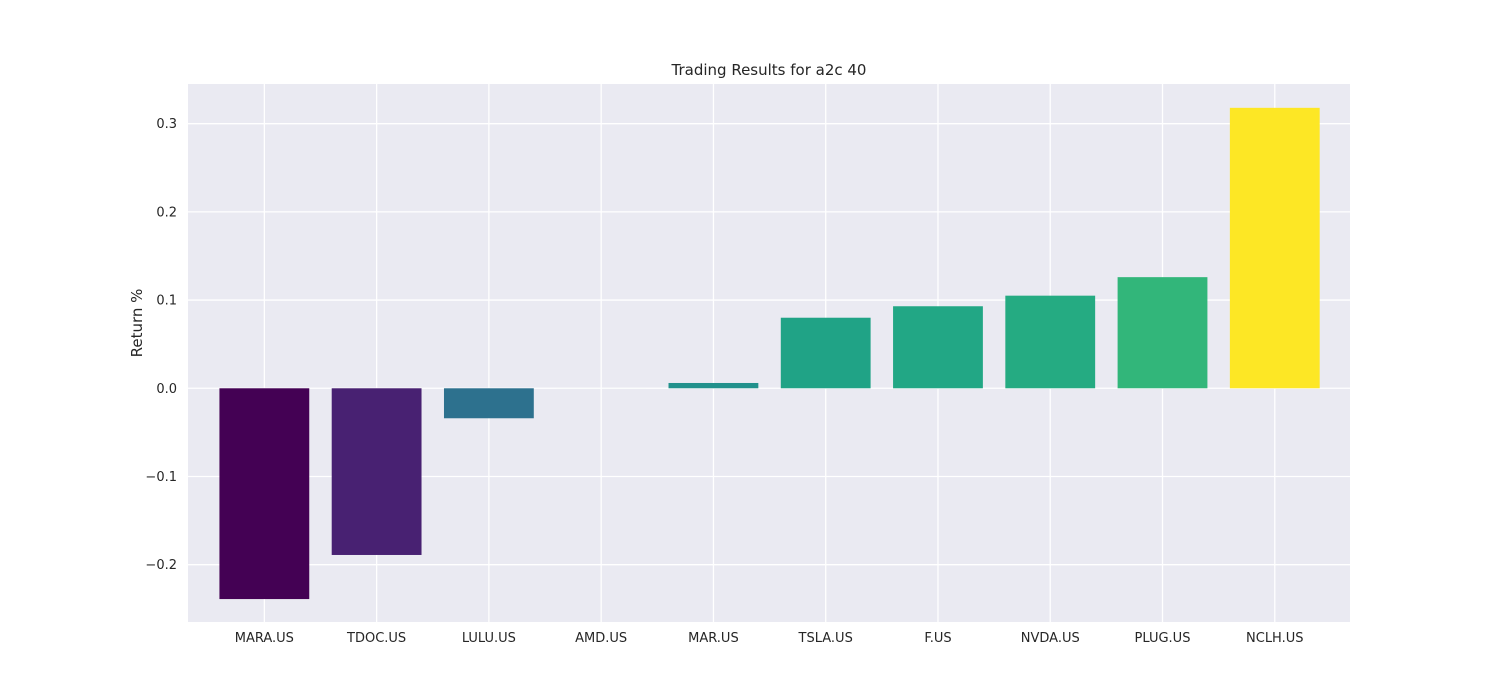 This screenshot has width=1500, height=700. I want to click on y-tick-label: 0.2, so click(166, 212).